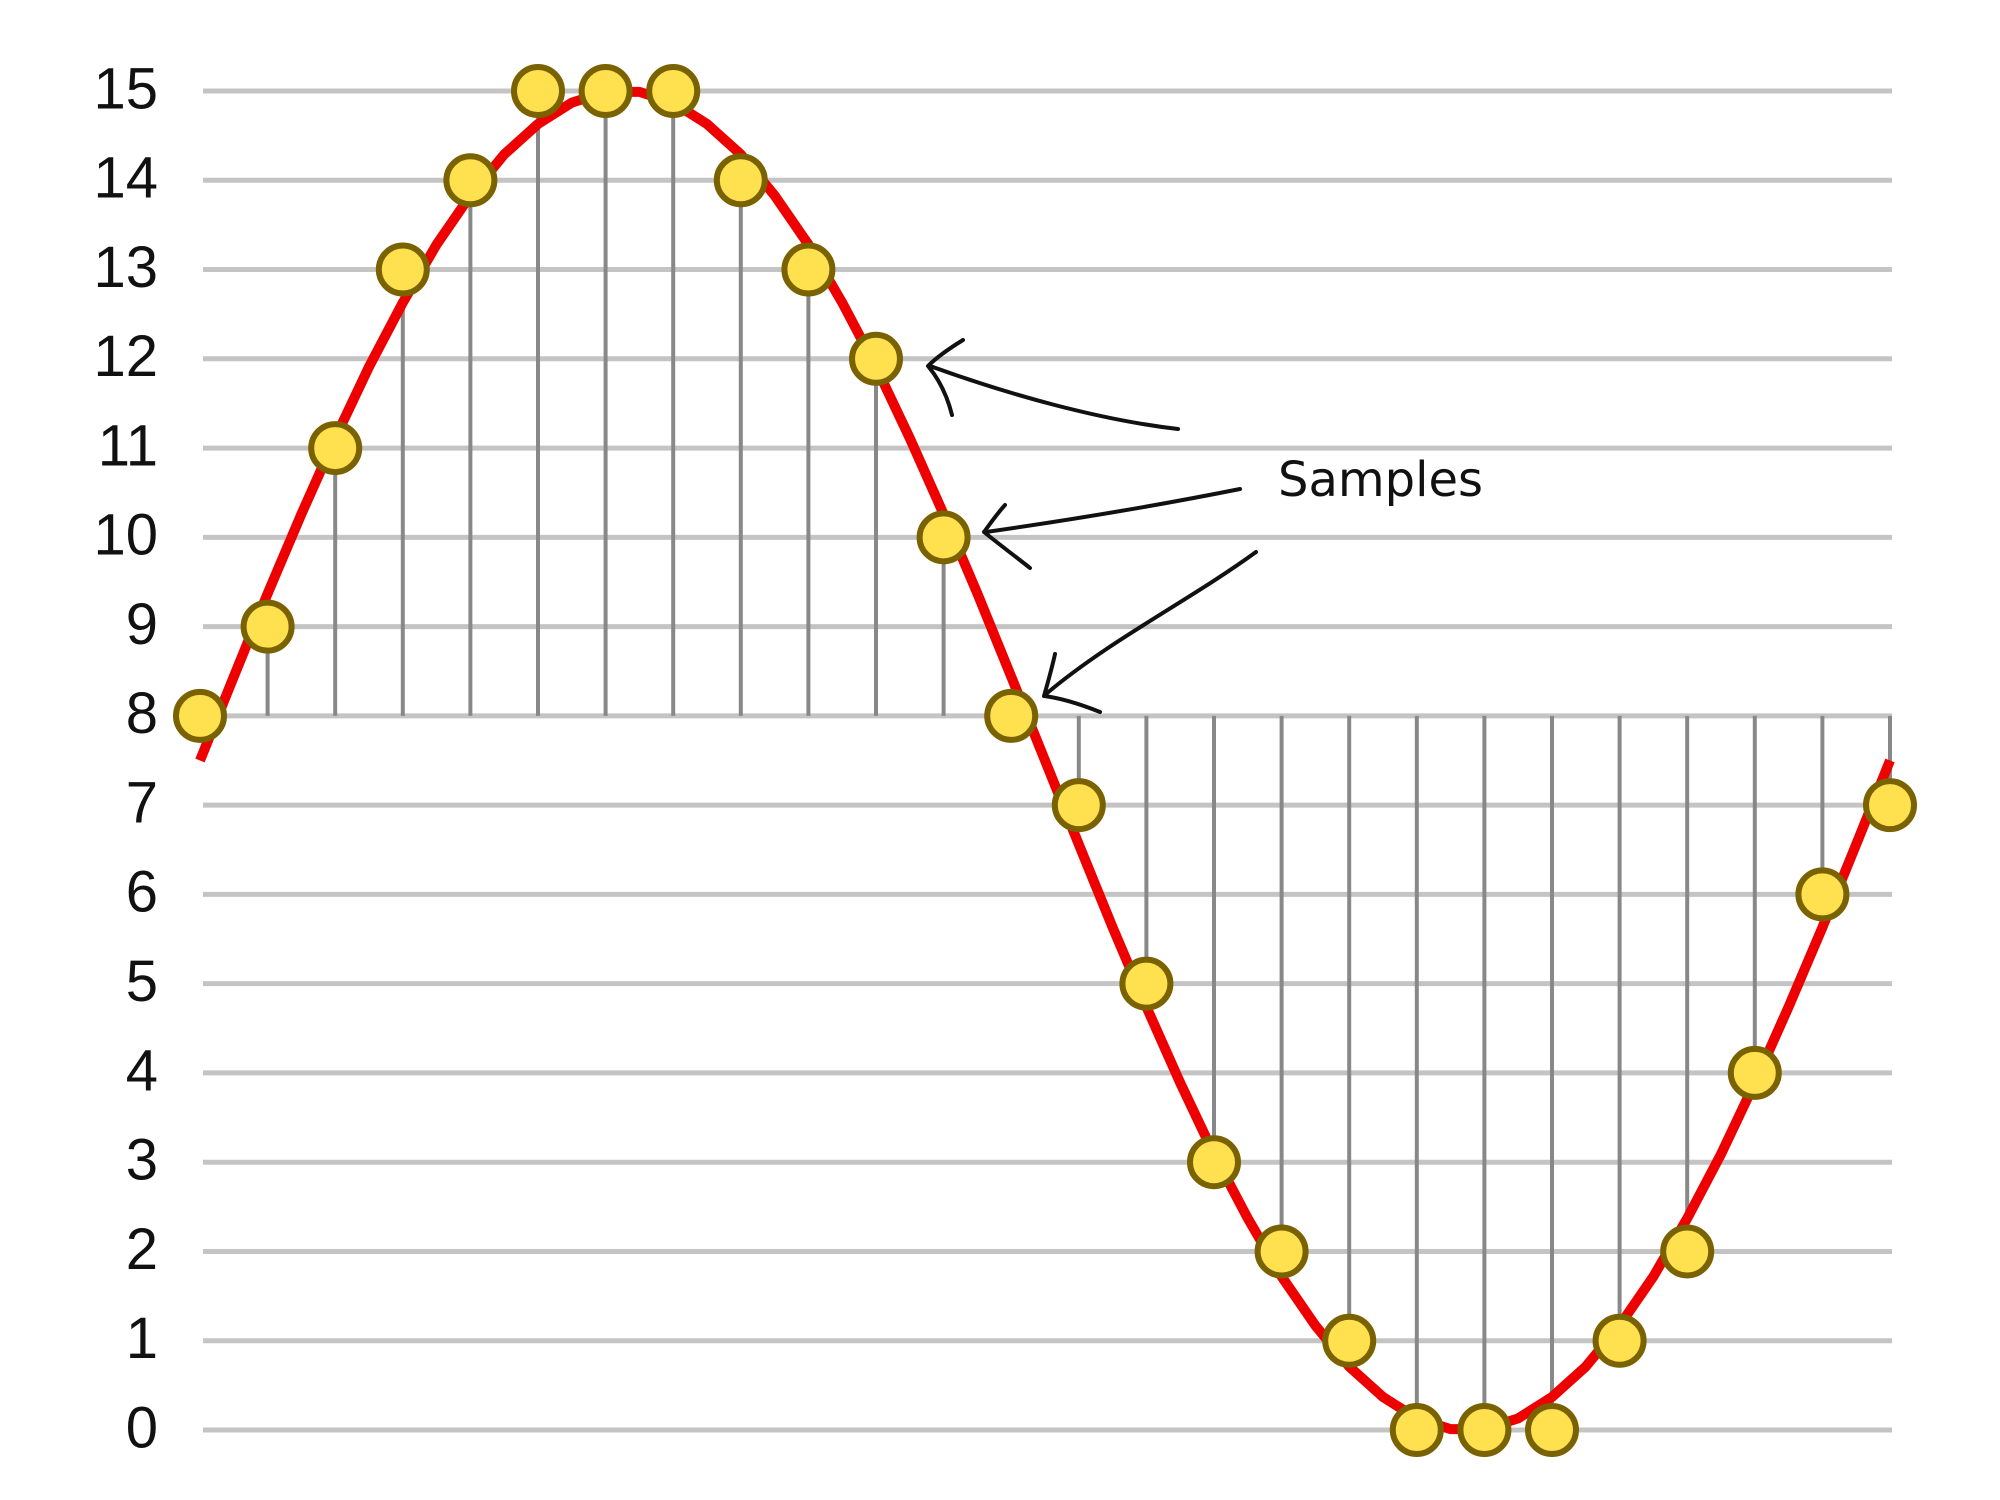  I want to click on y-tick-label: 6, so click(142, 892).